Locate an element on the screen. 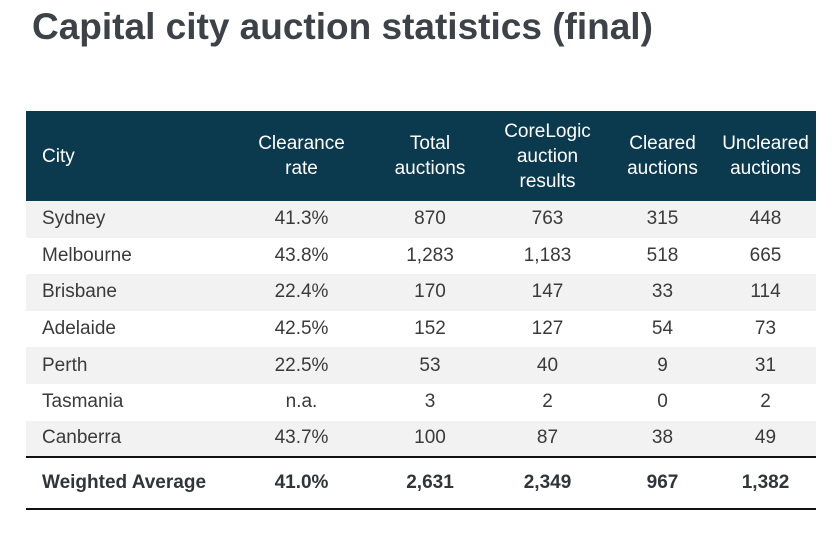 The image size is (833, 540). header-corelogic-line1: CoreLogic is located at coordinates (547, 131).